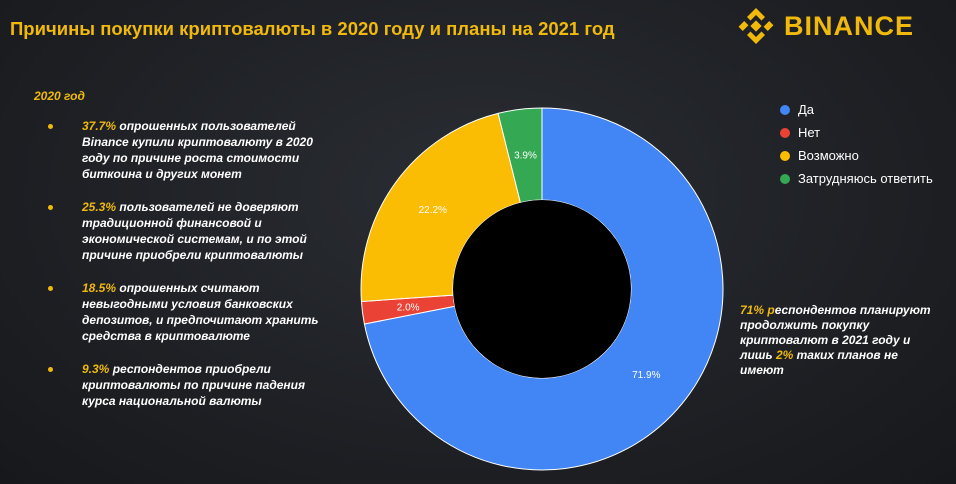  What do you see at coordinates (99, 288) in the screenshot?
I see `list-item-value: 18.5%` at bounding box center [99, 288].